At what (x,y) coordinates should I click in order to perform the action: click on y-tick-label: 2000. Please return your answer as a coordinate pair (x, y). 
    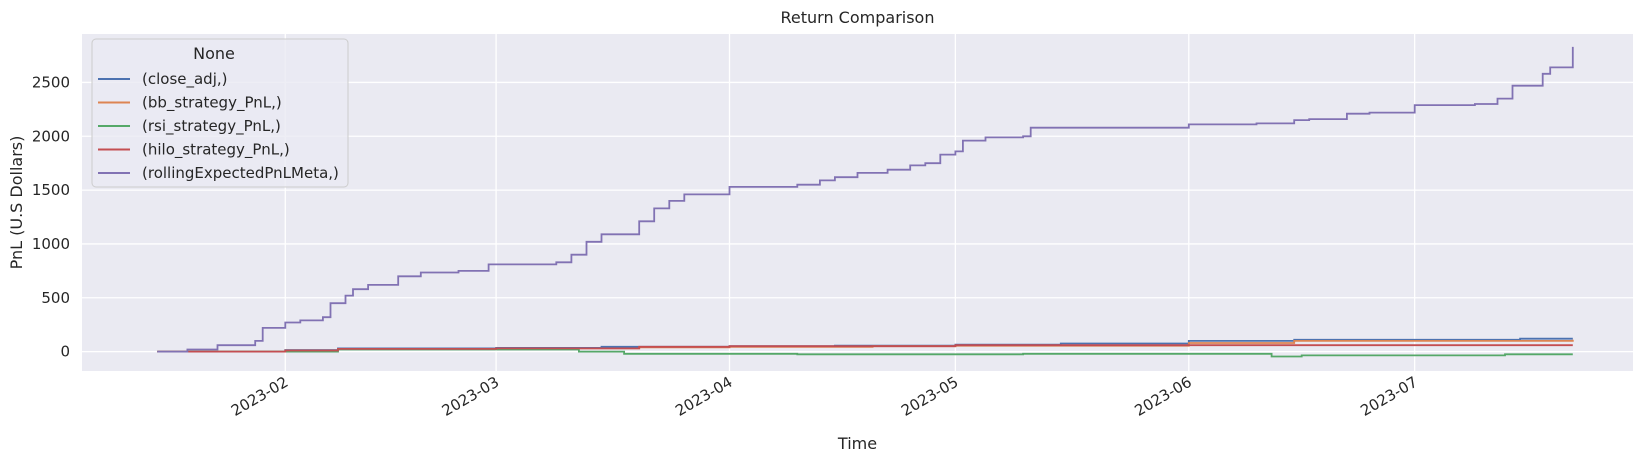
    Looking at the image, I should click on (51, 136).